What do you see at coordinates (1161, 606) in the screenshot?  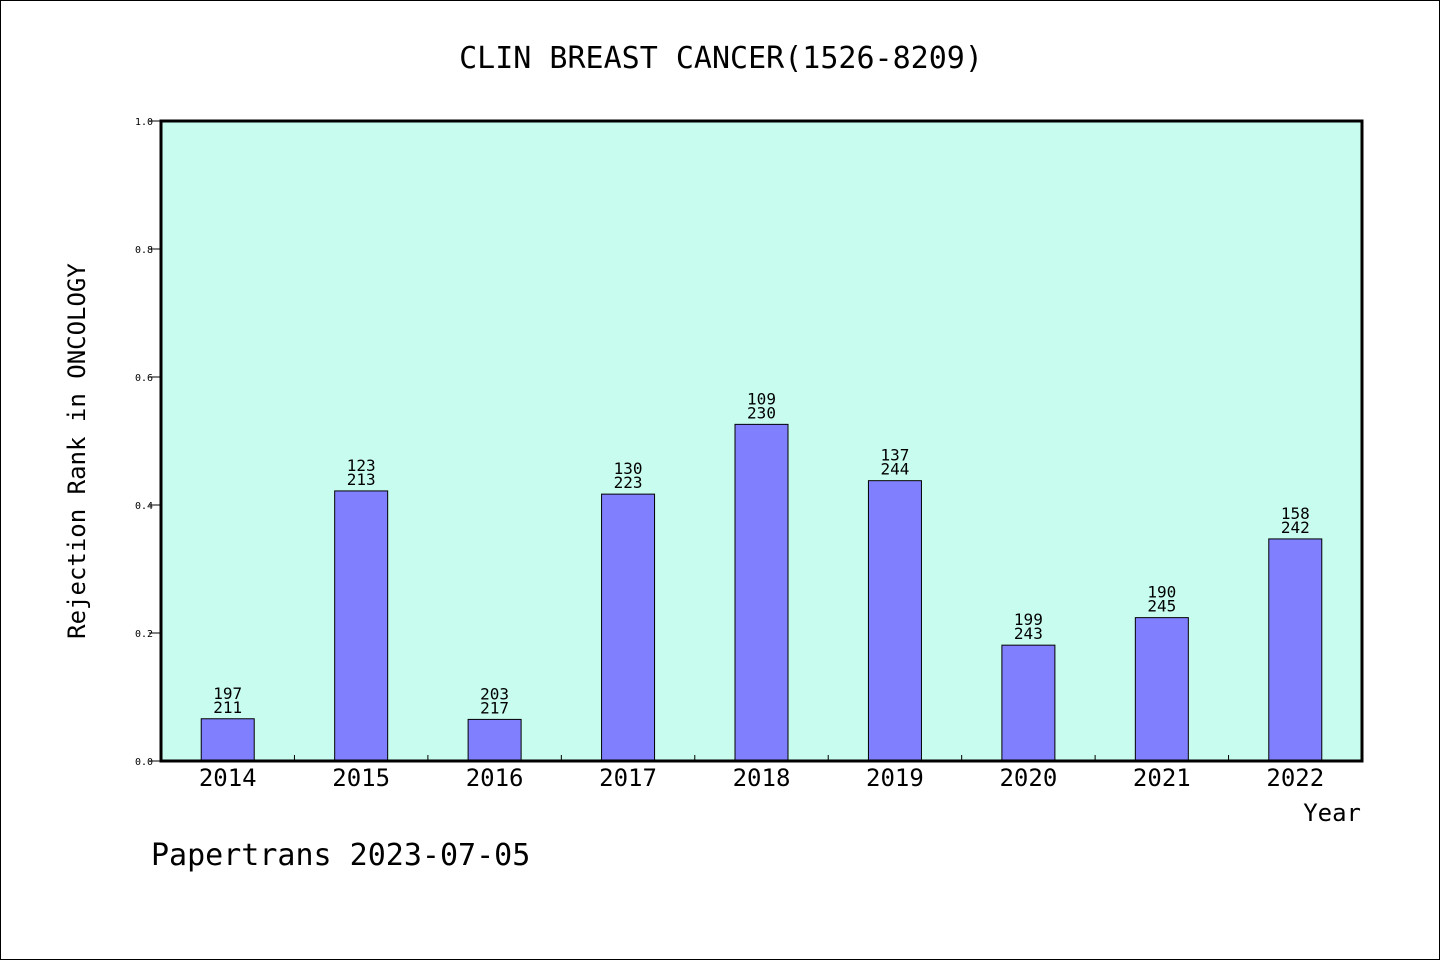 I see `bar-label-bottom: 245` at bounding box center [1161, 606].